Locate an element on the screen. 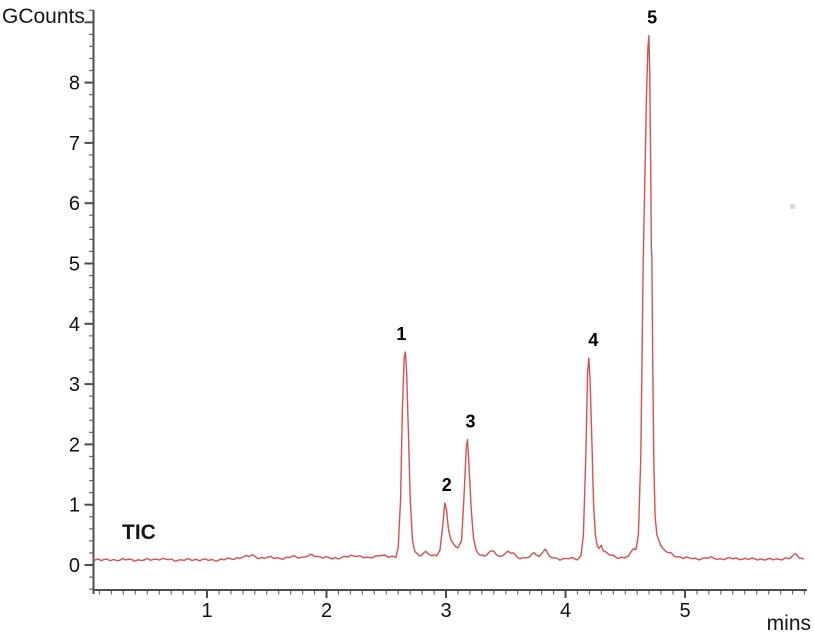 The image size is (814, 637). y-axis-tick-label: 0 is located at coordinates (74, 566).